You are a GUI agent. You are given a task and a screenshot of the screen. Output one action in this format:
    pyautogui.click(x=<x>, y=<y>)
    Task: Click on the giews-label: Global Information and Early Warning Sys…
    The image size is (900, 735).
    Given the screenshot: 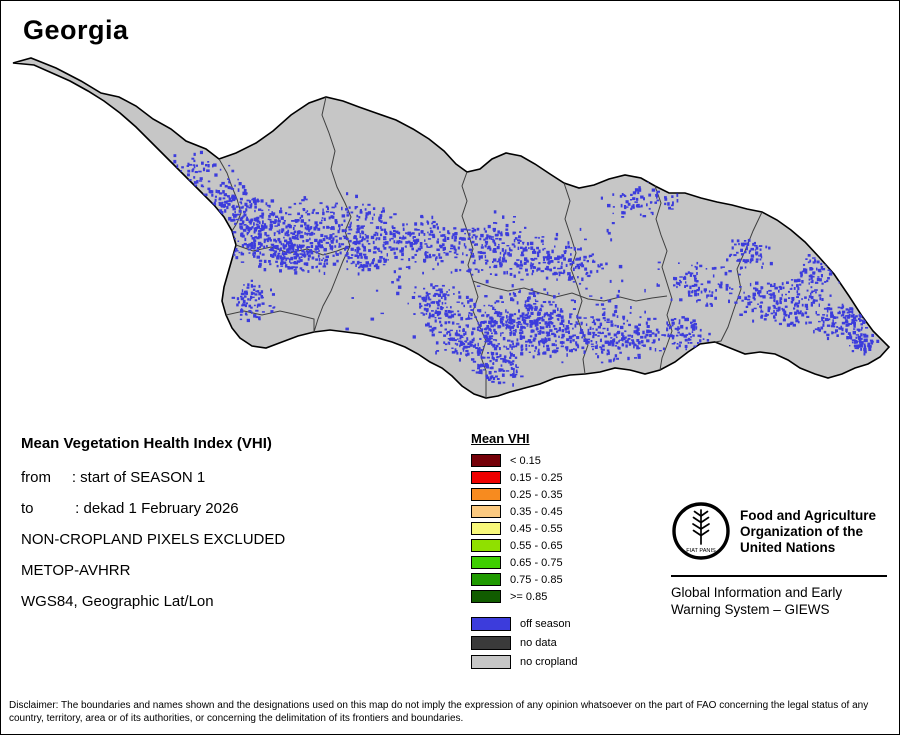 What is the action you would take?
    pyautogui.click(x=757, y=601)
    